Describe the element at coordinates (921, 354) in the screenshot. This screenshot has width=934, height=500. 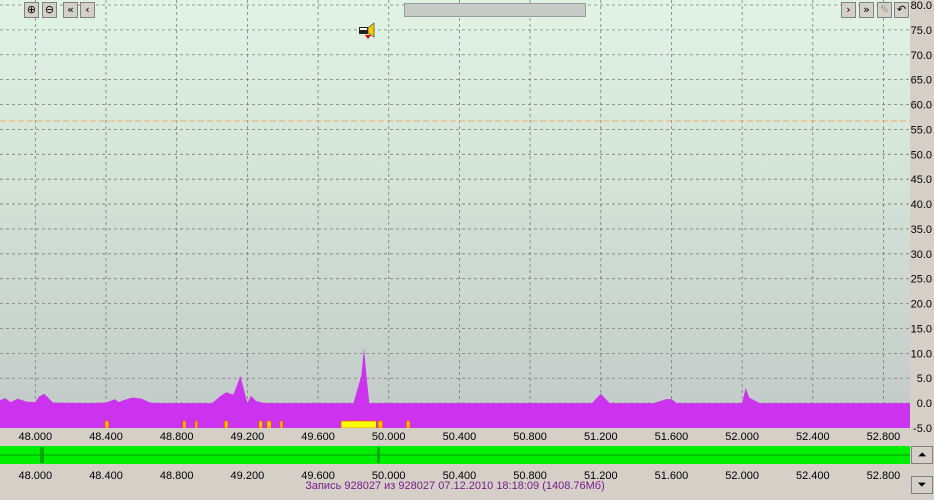
I see `y-tick-label: 10.0` at that location.